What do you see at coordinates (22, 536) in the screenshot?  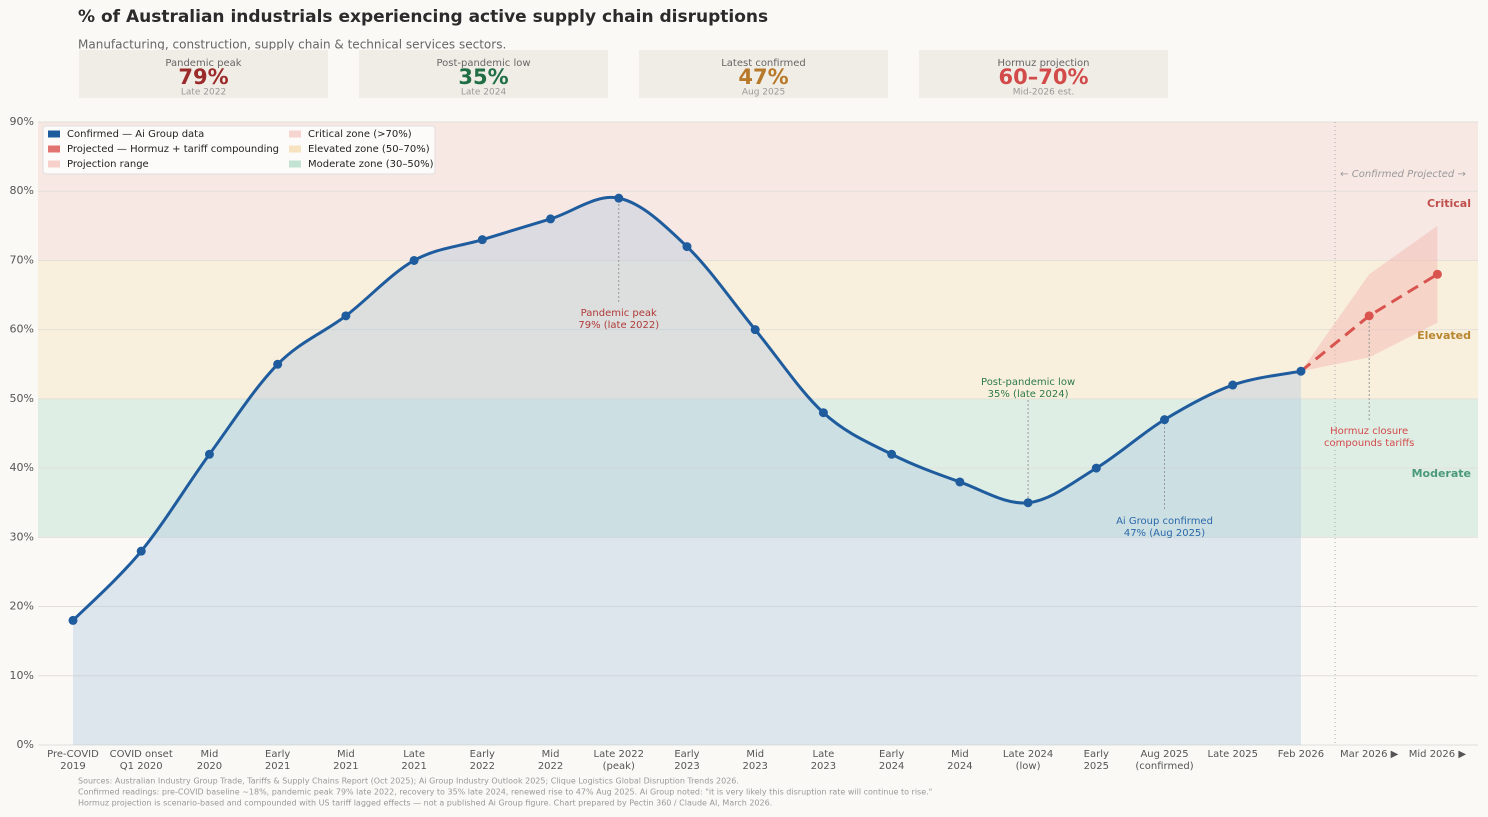 I see `y-tick-label: 30%` at bounding box center [22, 536].